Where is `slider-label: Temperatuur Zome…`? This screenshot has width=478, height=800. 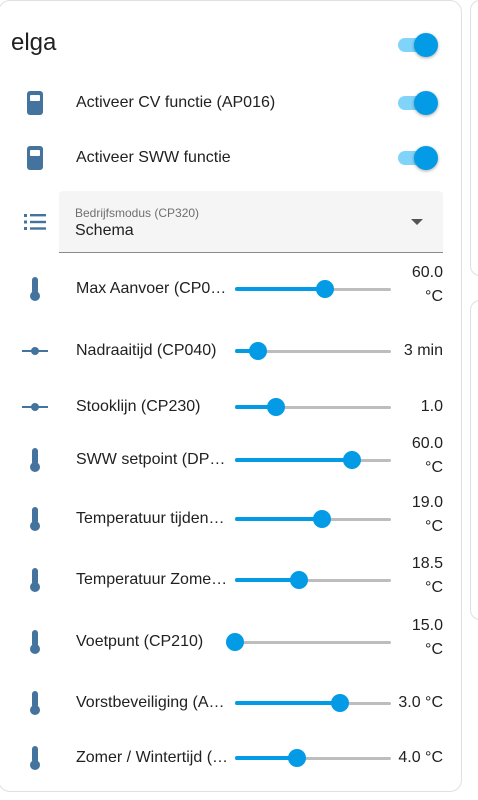
slider-label: Temperatuur Zome… is located at coordinates (152, 579).